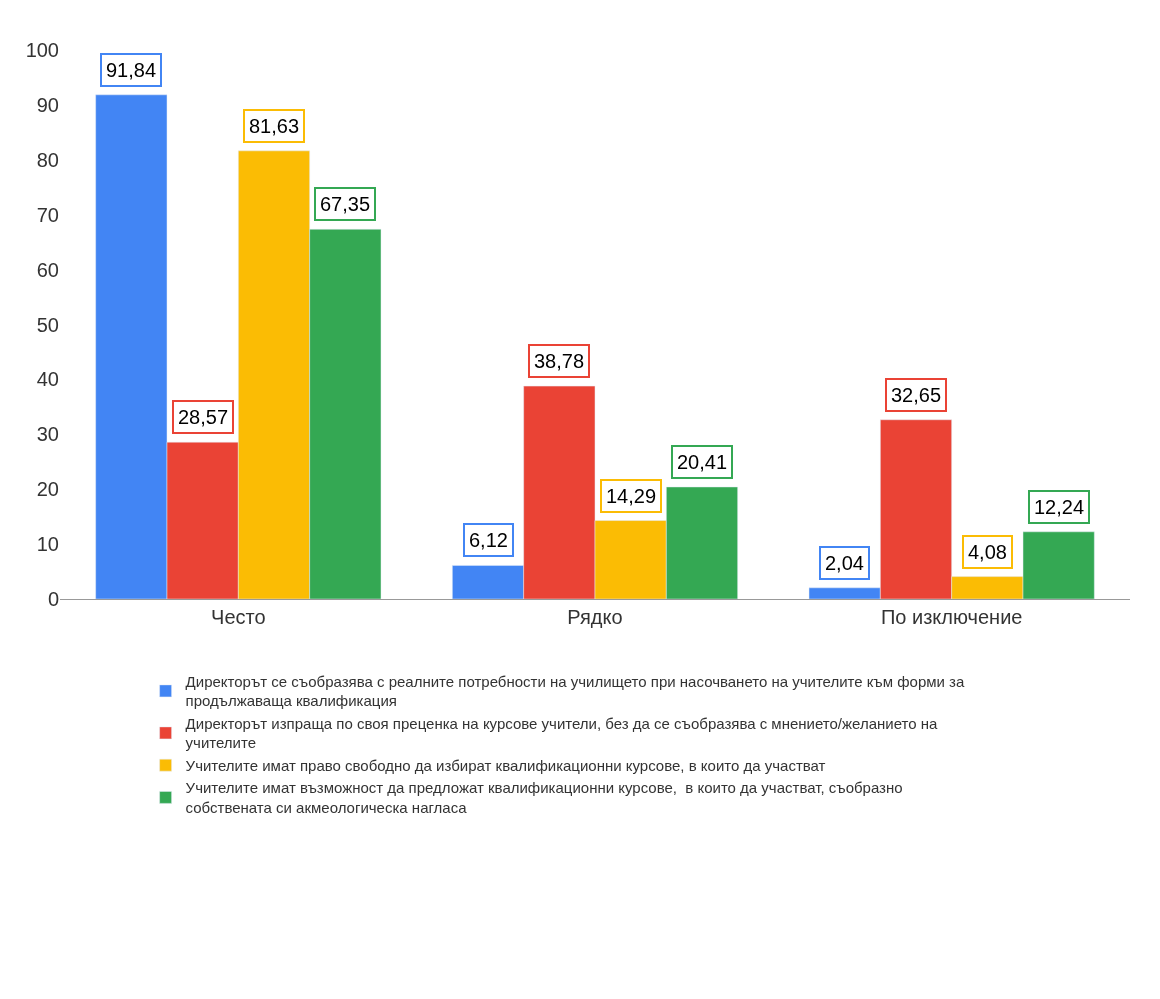 The height and width of the screenshot is (999, 1160). Describe the element at coordinates (595, 617) in the screenshot. I see `x-tick-label: Рядко` at that location.